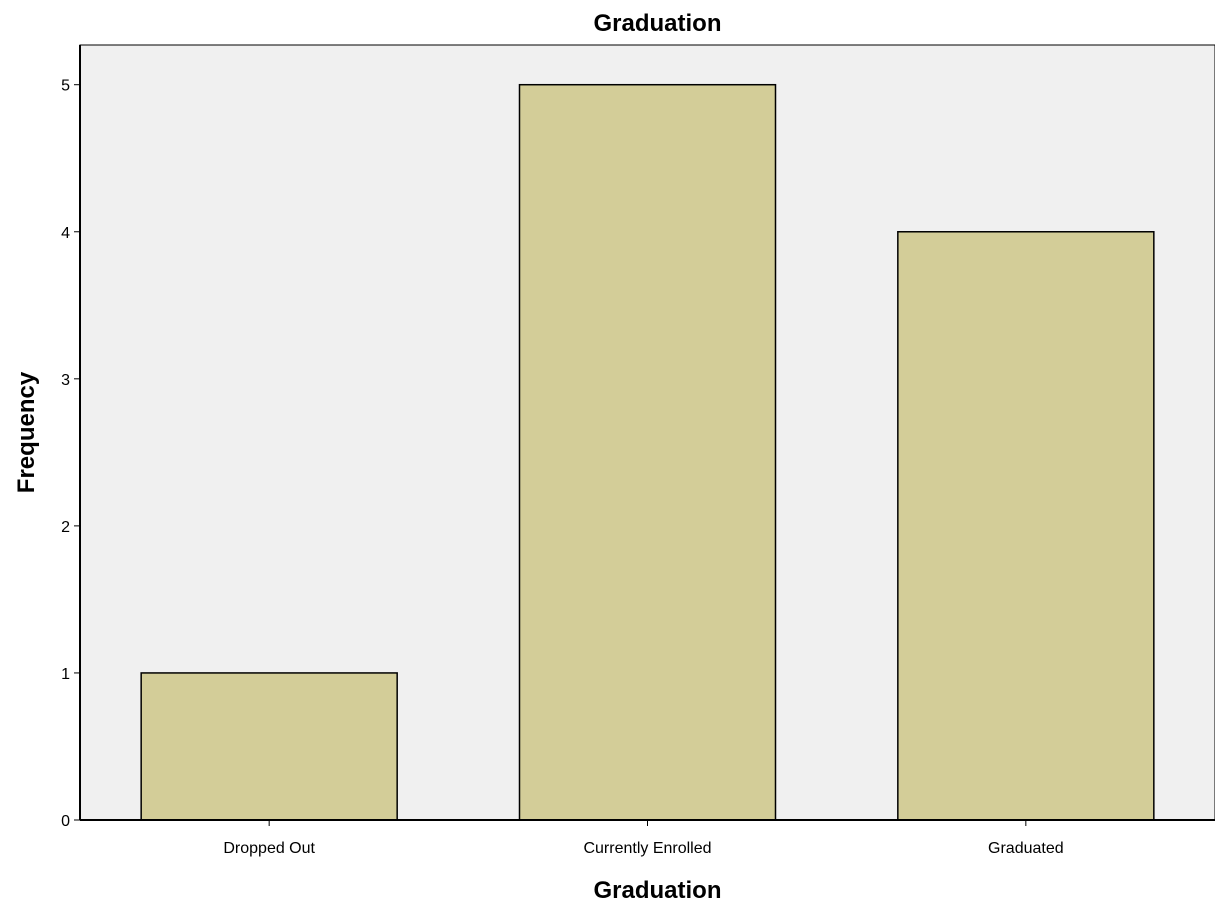 The height and width of the screenshot is (905, 1215). Describe the element at coordinates (70, 454) in the screenshot. I see `y-ticks-group: 0 1 2 3 4 5` at that location.